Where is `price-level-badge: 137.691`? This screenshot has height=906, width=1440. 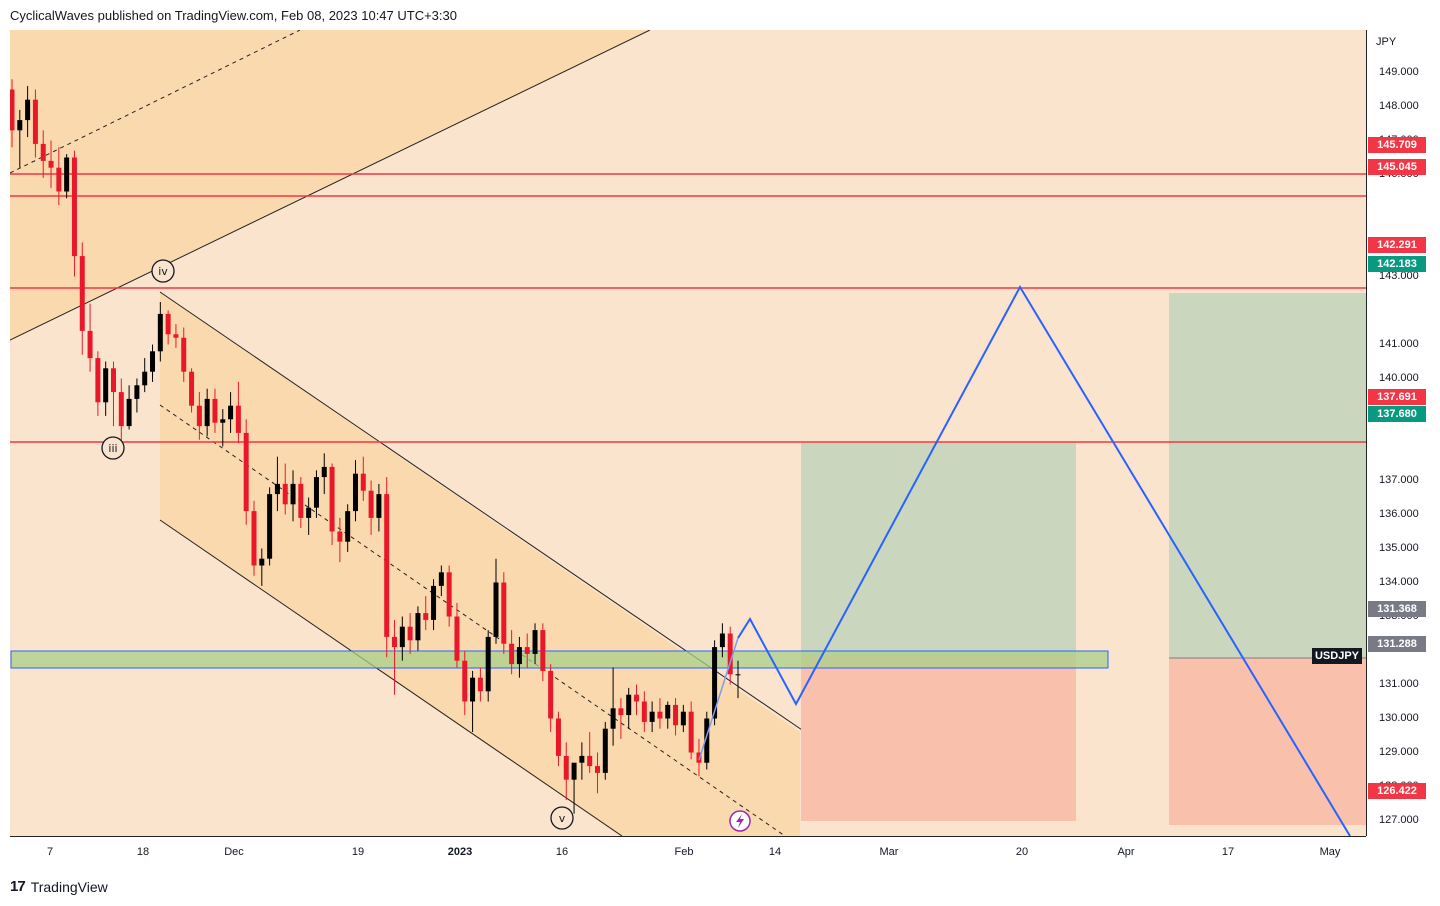
price-level-badge: 137.691 is located at coordinates (1397, 397).